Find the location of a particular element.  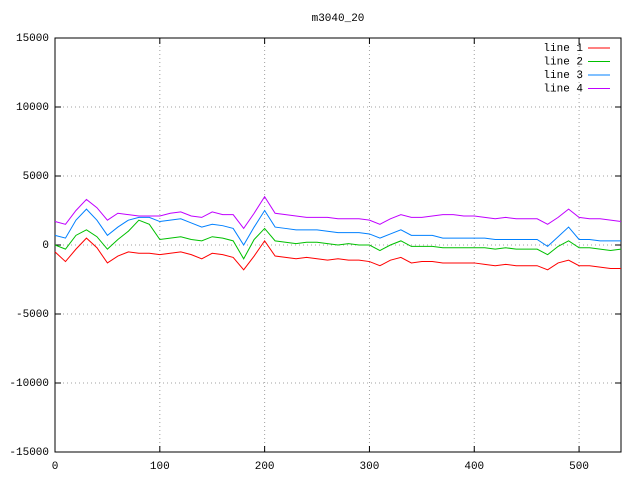

y-tick-label: 5000 is located at coordinates (36, 177).